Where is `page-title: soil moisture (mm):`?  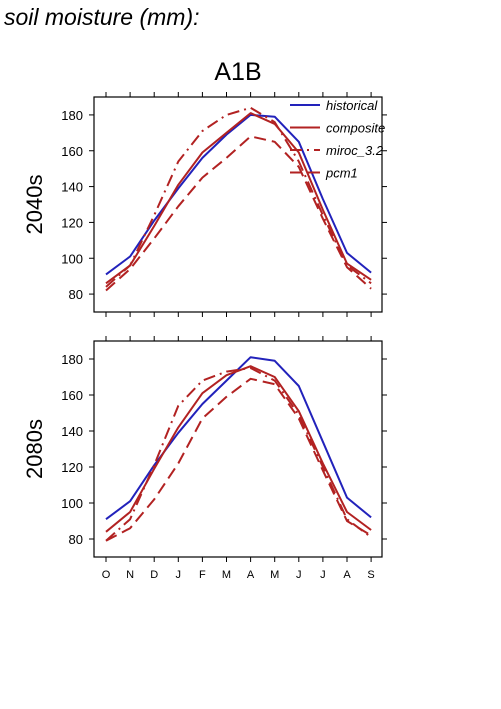
page-title: soil moisture (mm): is located at coordinates (102, 17).